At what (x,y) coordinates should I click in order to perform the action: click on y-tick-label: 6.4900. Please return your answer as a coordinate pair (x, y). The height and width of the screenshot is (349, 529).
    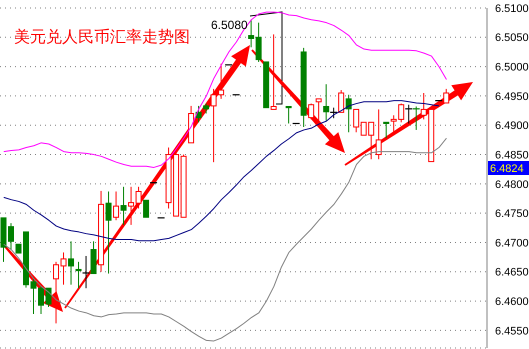
    Looking at the image, I should click on (512, 126).